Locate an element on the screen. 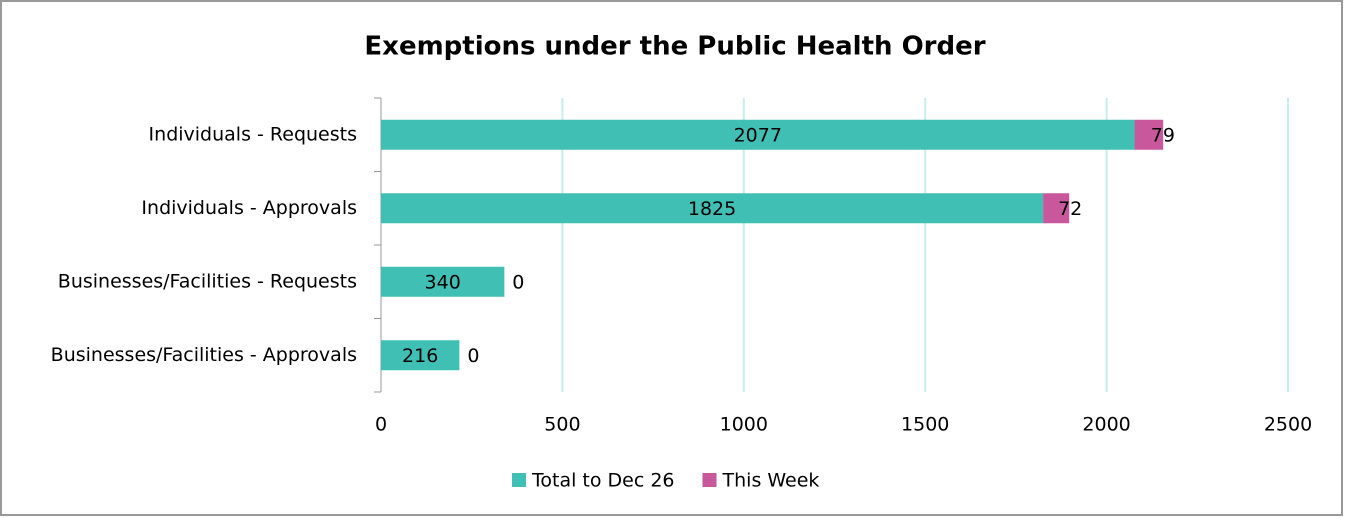 This screenshot has width=1345, height=518. y-tick-label: Businesses/Facilities - Requests is located at coordinates (207, 281).